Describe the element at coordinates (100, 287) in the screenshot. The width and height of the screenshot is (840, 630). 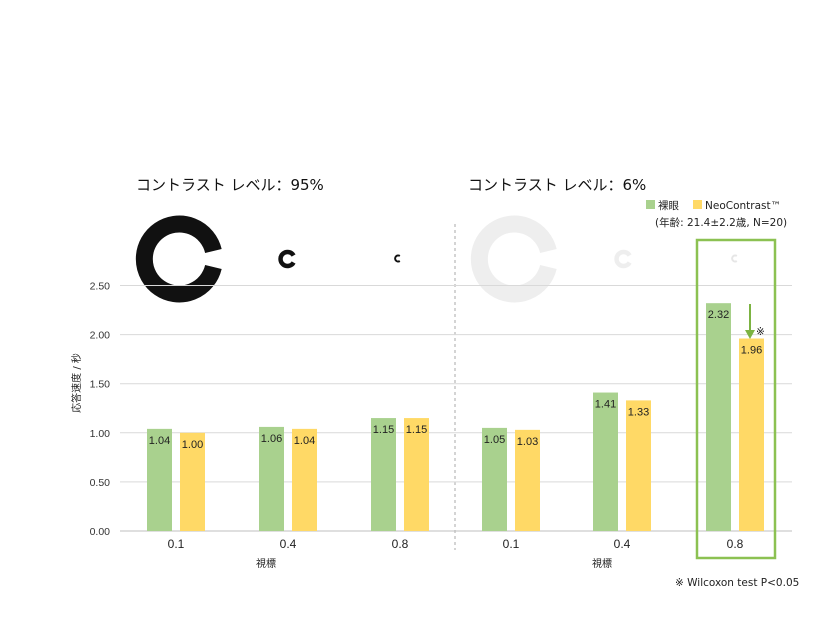
I see `y-tick-label: 2.50` at that location.